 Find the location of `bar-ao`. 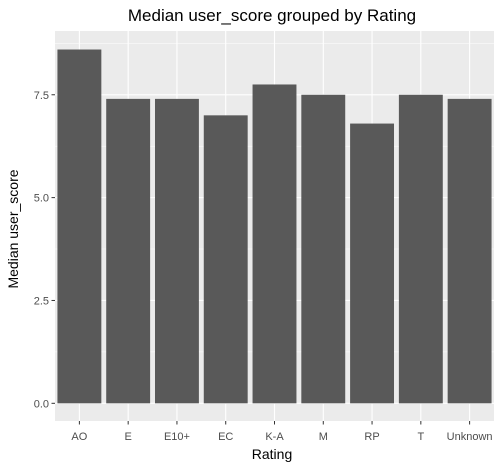

bar-ao is located at coordinates (79, 226).